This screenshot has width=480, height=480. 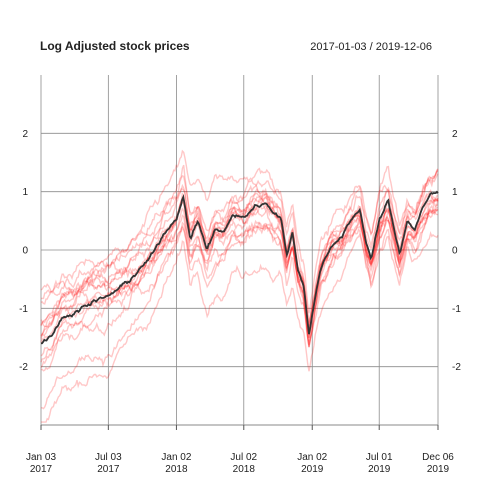 I want to click on y-tick-label-right: 2, so click(x=455, y=134).